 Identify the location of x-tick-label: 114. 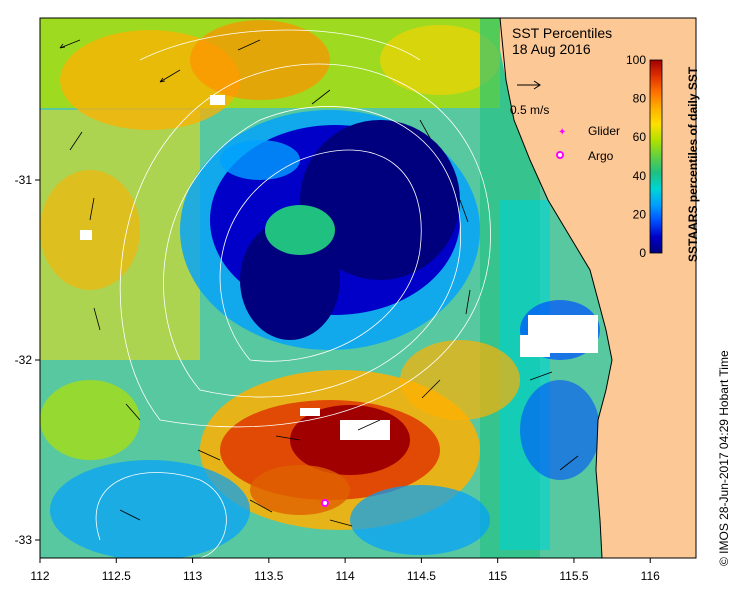
(345, 576).